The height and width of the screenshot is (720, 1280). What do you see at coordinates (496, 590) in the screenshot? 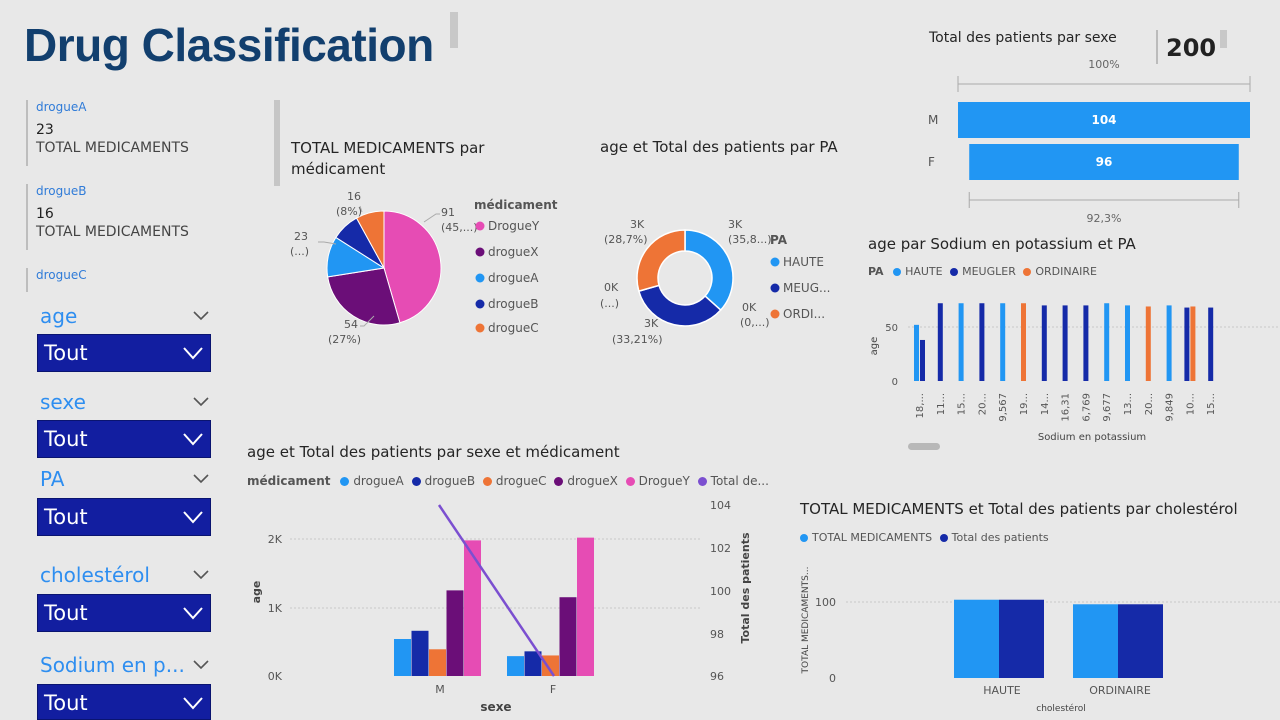
I see `total-patients-line` at bounding box center [496, 590].